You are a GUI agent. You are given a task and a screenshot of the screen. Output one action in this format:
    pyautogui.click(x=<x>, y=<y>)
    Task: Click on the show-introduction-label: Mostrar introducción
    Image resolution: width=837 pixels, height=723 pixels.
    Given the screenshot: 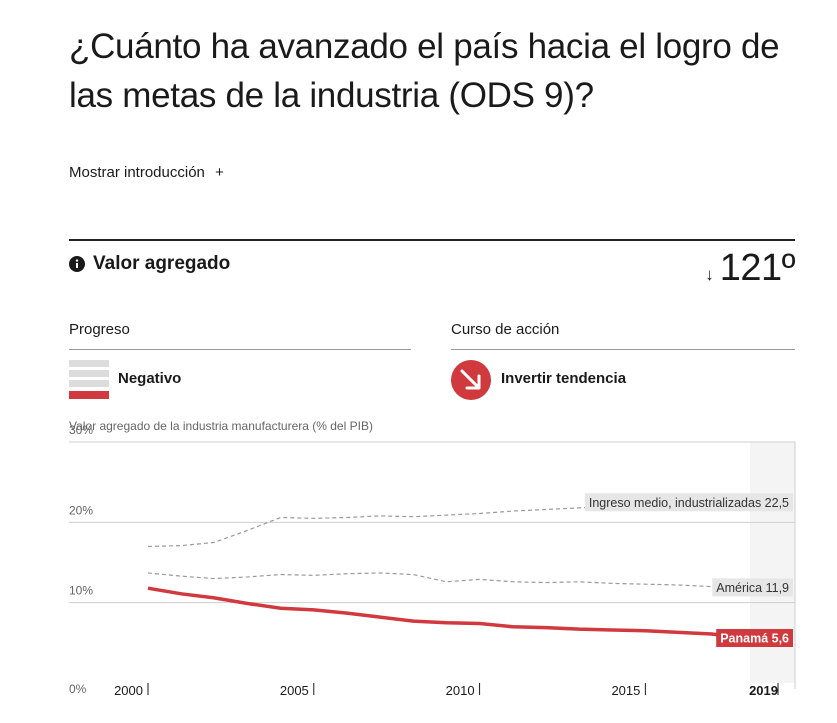 What is the action you would take?
    pyautogui.click(x=137, y=172)
    